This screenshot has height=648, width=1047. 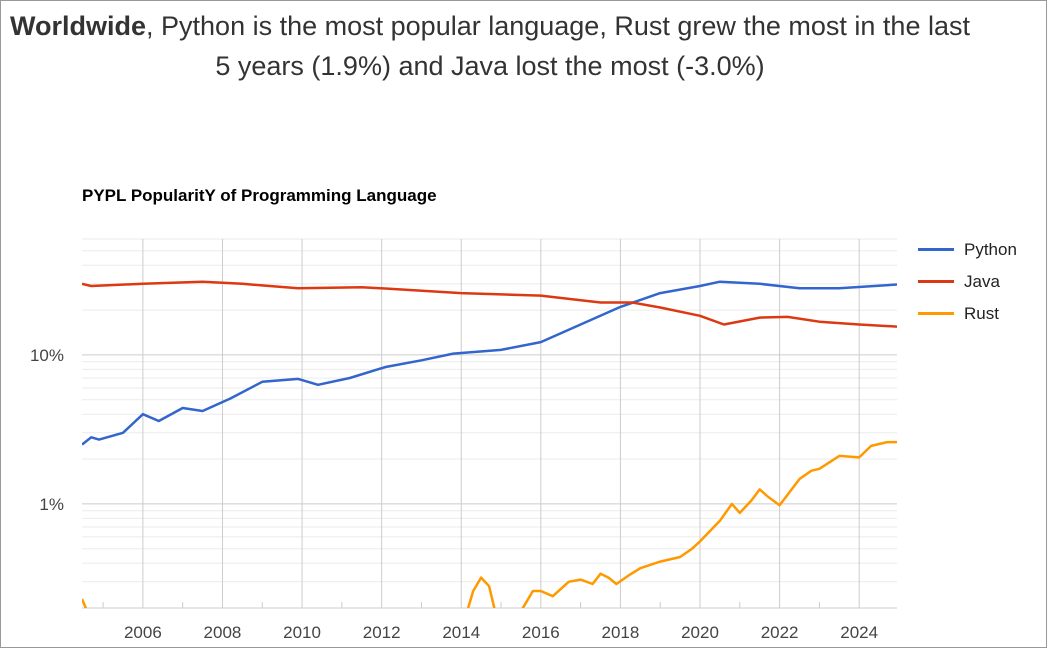 What do you see at coordinates (541, 632) in the screenshot?
I see `x-tick-label: 2016` at bounding box center [541, 632].